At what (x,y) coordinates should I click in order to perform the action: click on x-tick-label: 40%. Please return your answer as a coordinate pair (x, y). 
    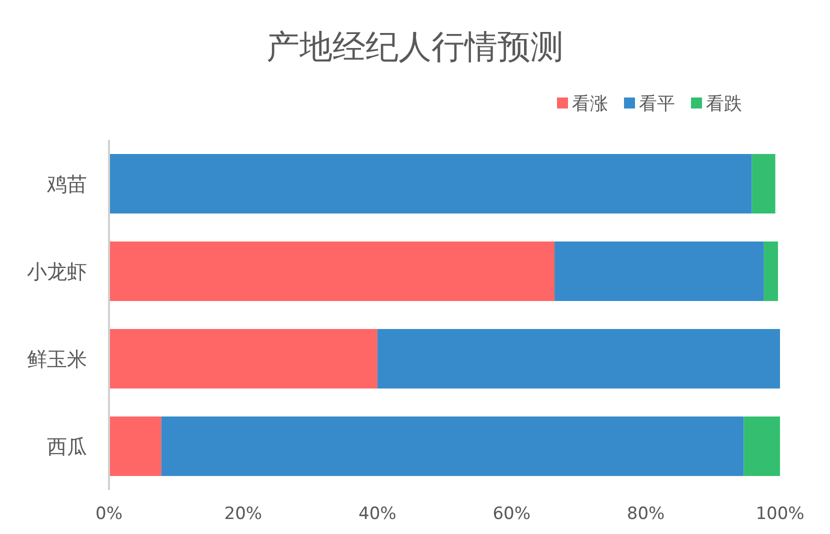
    Looking at the image, I should click on (377, 514).